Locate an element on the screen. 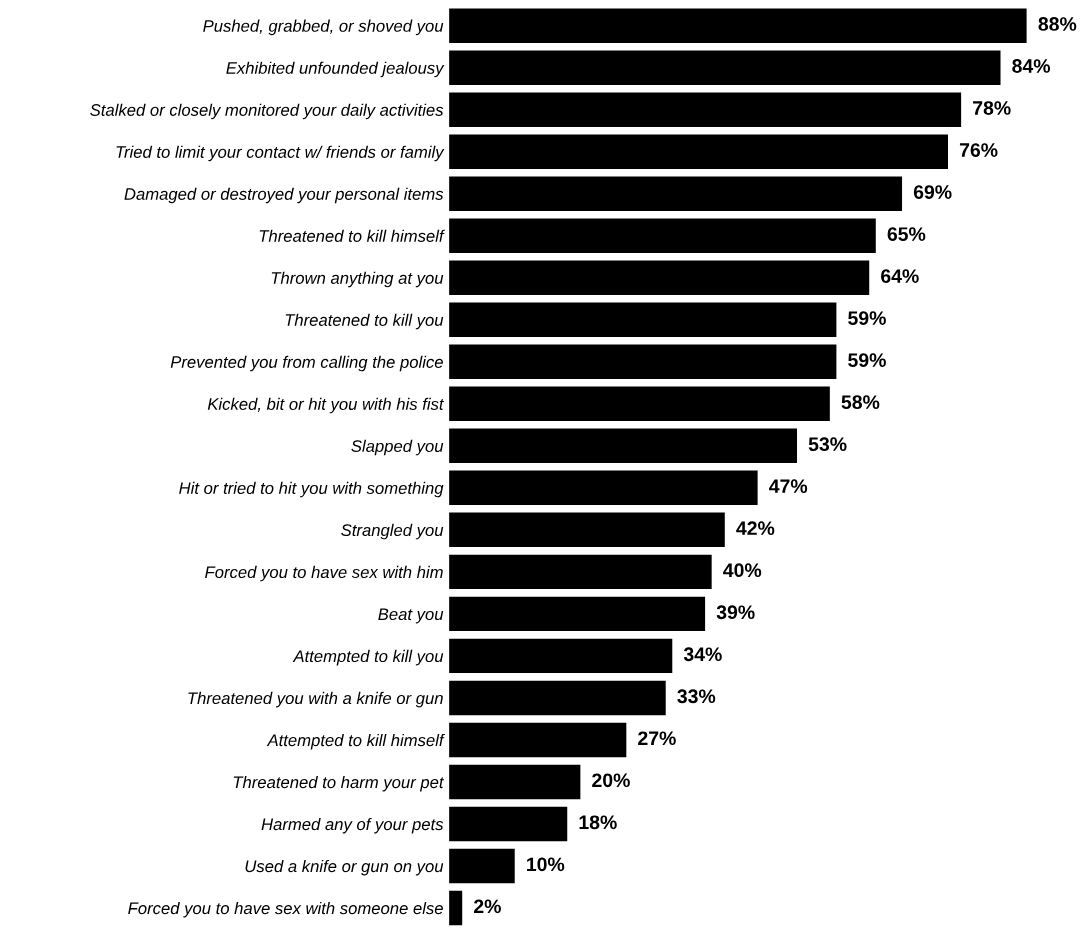  y-tick-label: Forced you to have sex with someone else is located at coordinates (285, 909).